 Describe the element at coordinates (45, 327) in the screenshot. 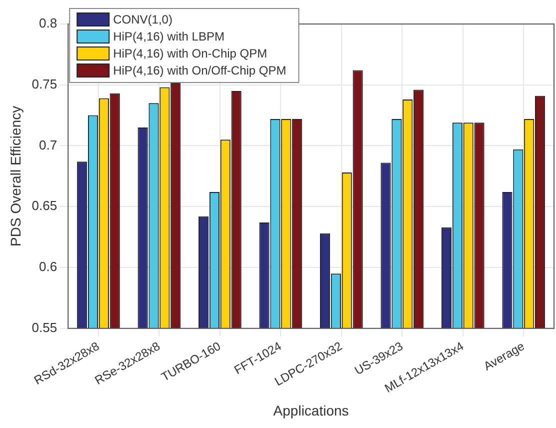

I see `y-tick-label: 0.55` at that location.